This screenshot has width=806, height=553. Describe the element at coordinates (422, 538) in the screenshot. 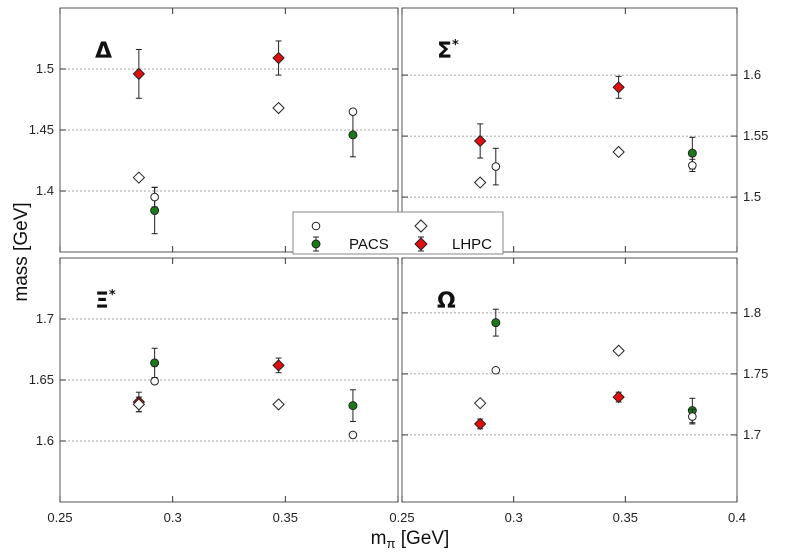

I see `x-axis-title-unit: [GeV]` at that location.